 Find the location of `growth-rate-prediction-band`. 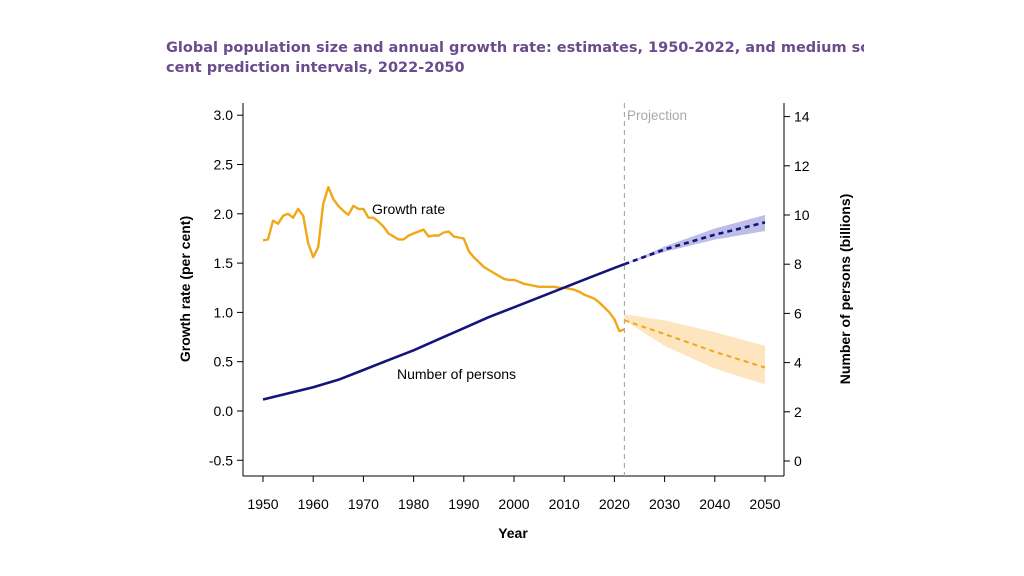

growth-rate-prediction-band is located at coordinates (694, 349).